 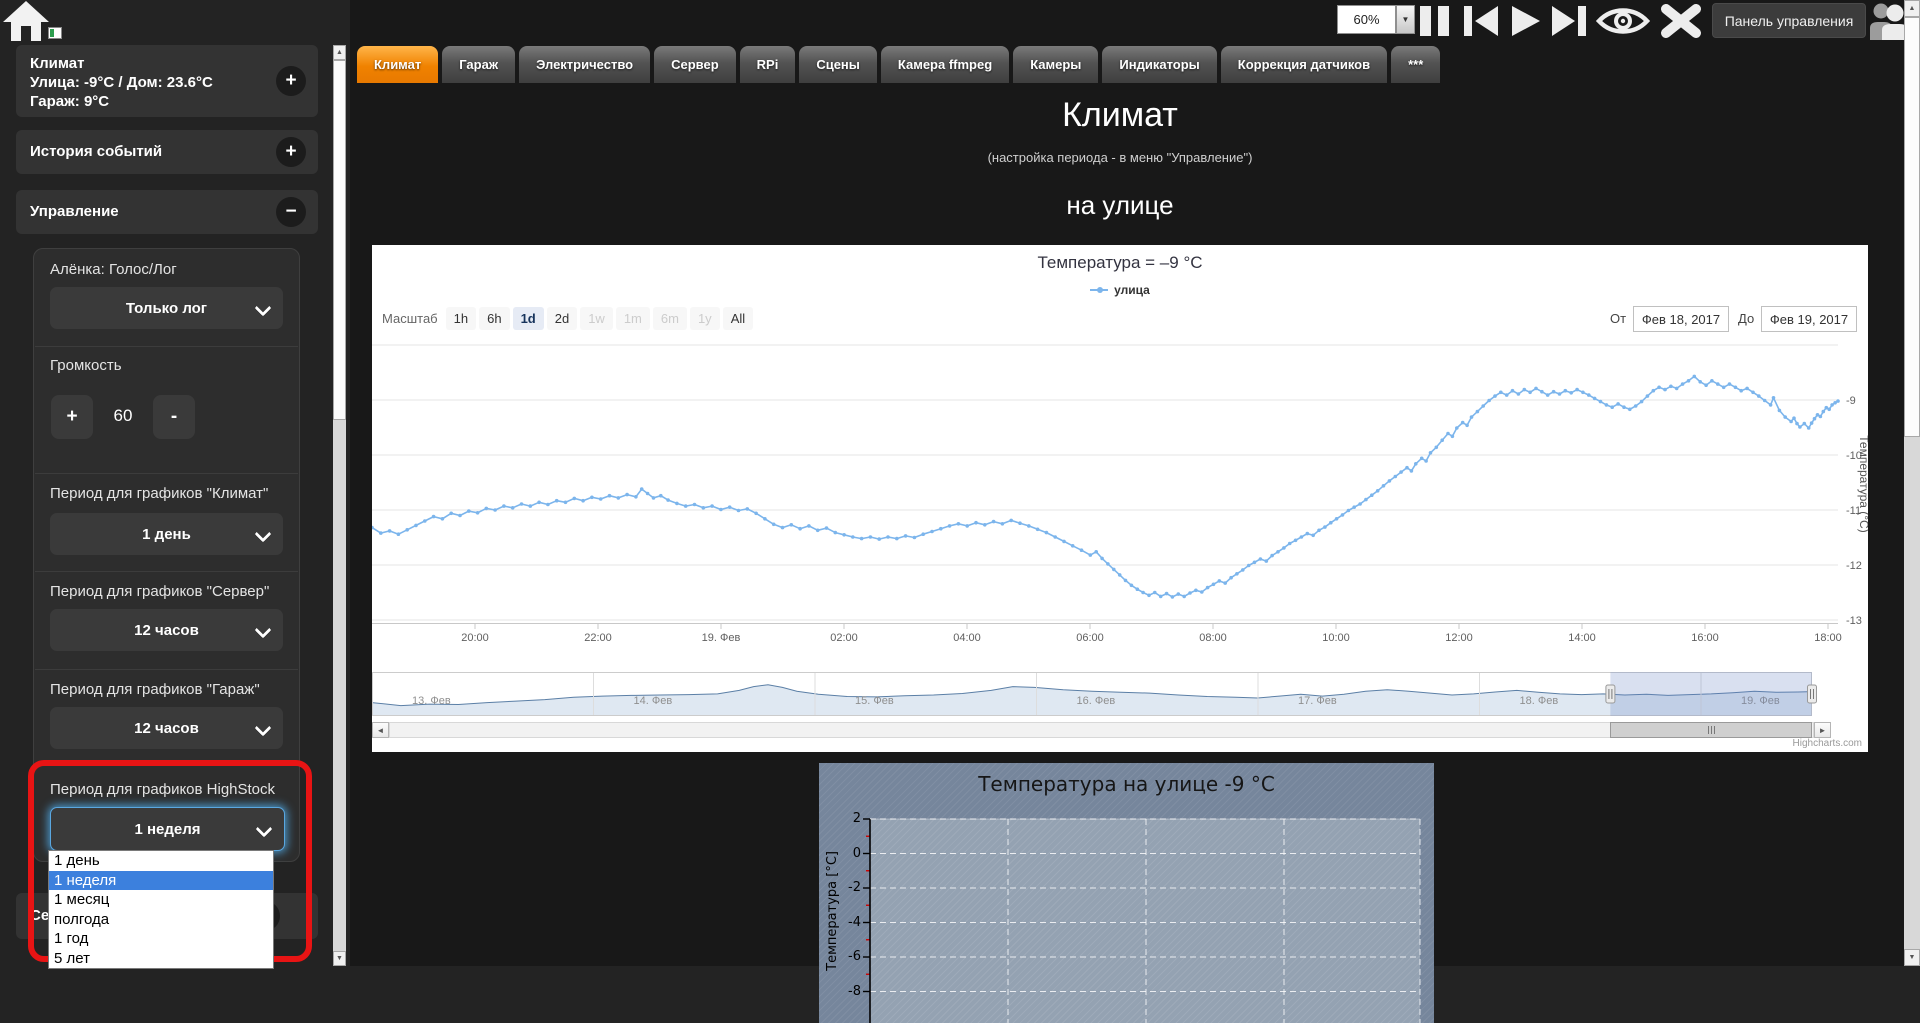 What do you see at coordinates (1760, 701) in the screenshot?
I see `svg-text: 19. Фев` at bounding box center [1760, 701].